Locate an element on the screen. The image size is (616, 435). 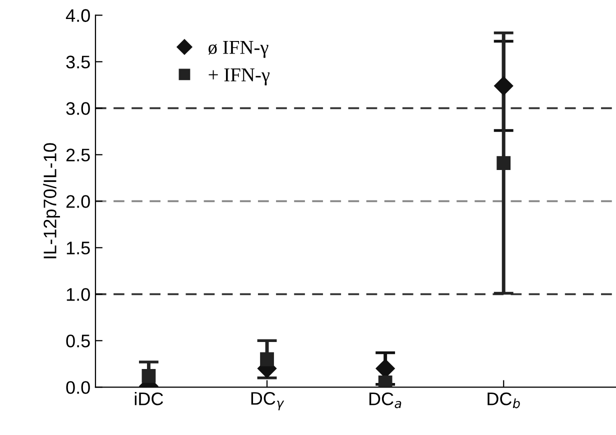
y-tick-label: 1.5 is located at coordinates (78, 248).